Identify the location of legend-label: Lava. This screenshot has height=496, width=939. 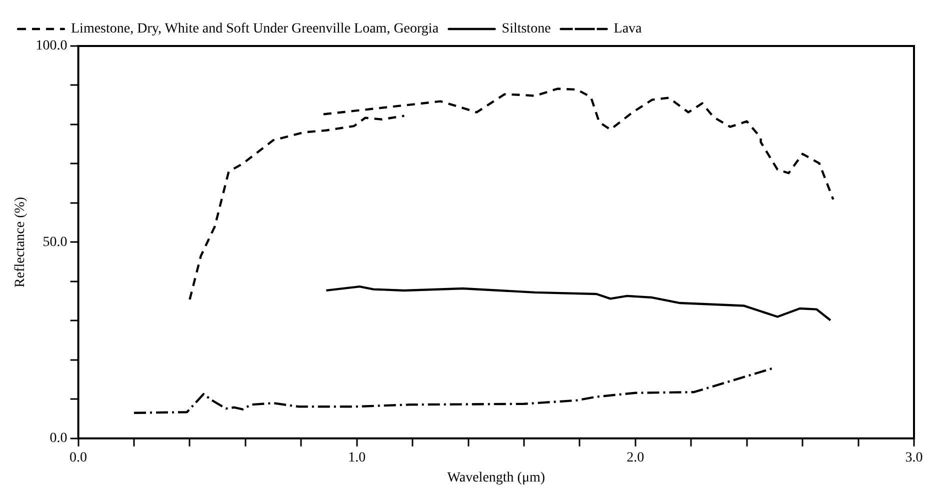
(628, 29).